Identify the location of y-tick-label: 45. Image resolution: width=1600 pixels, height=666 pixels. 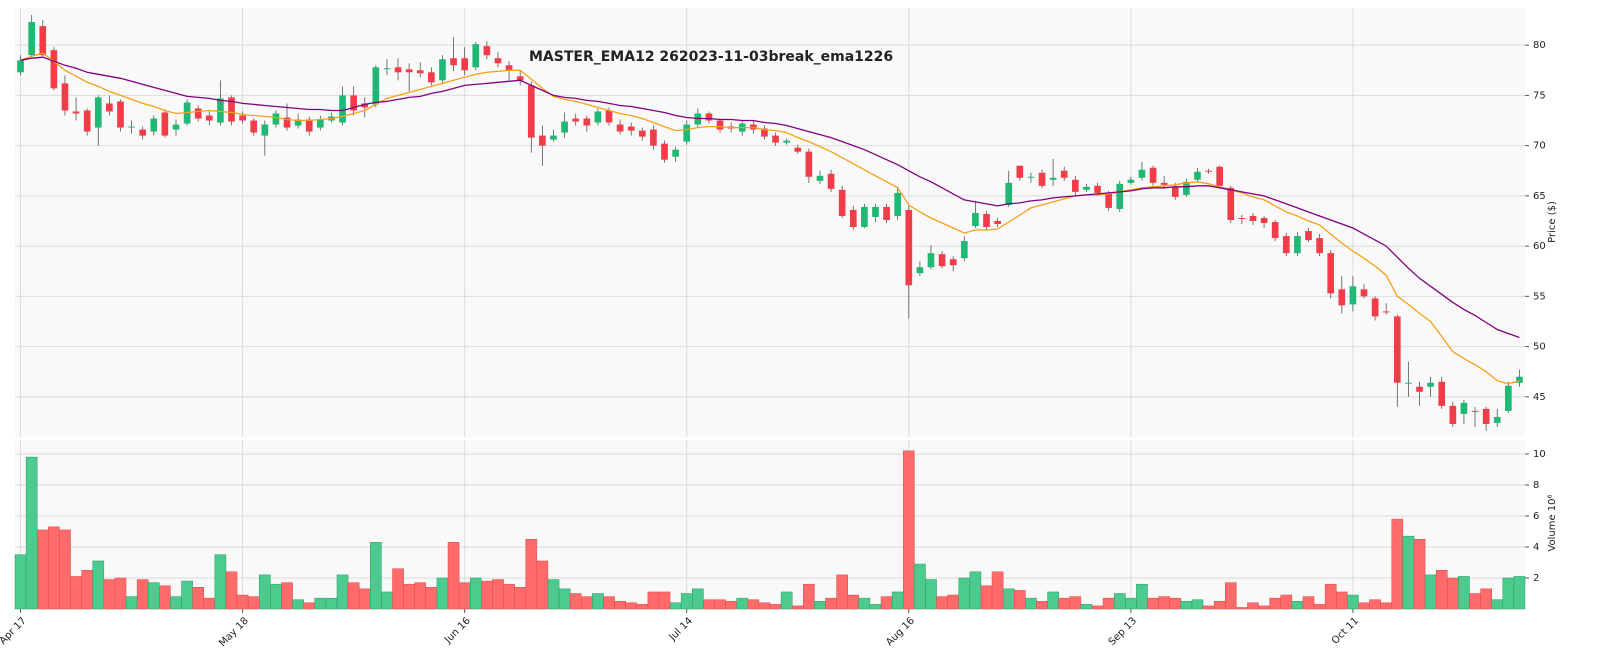
(1539, 397).